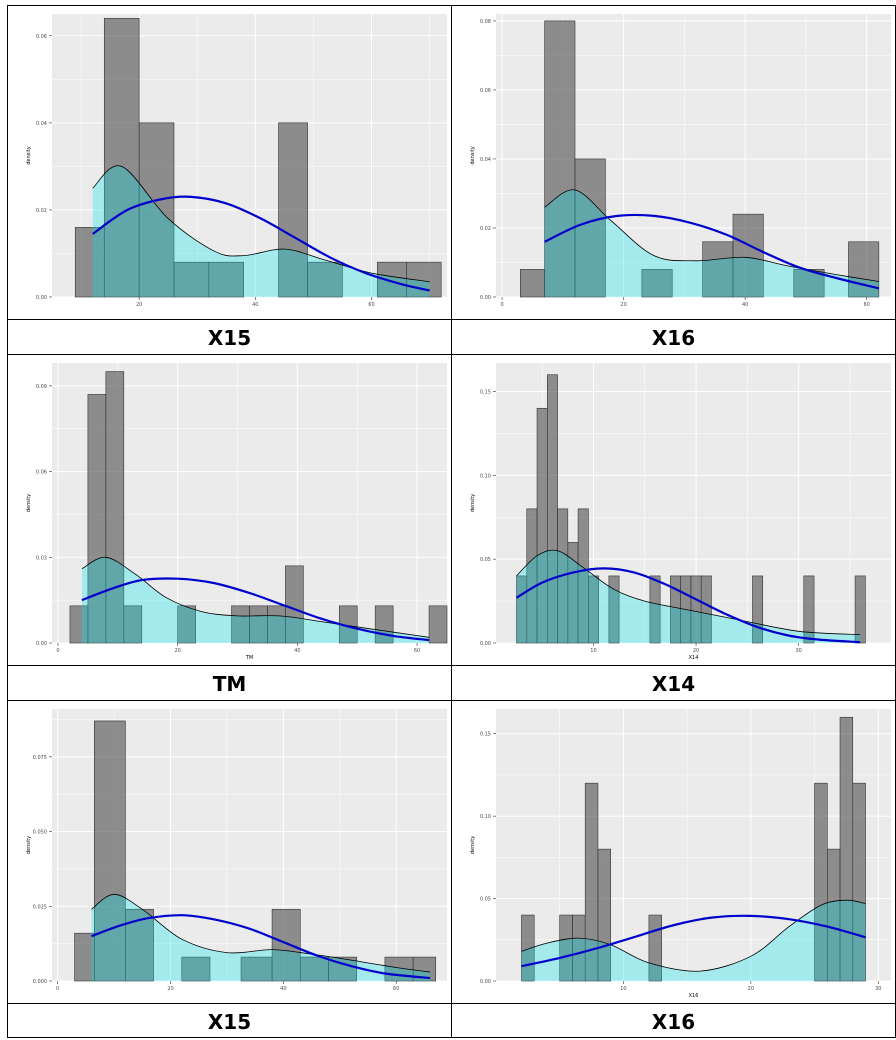 The image size is (896, 1040). Describe the element at coordinates (485, 22) in the screenshot. I see `y-tick-label: 0.08` at that location.